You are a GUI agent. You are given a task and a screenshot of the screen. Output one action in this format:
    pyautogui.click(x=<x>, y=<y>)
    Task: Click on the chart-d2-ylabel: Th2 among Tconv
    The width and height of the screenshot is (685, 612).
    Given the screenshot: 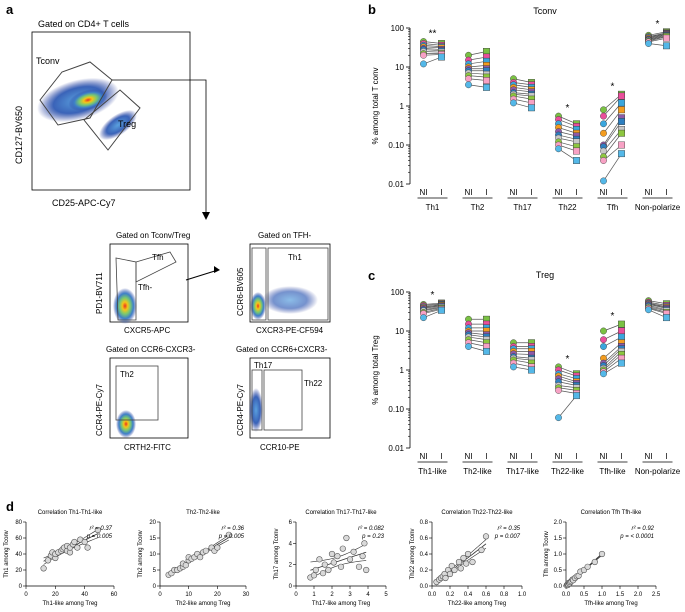 What is the action you would take?
    pyautogui.click(x=141, y=554)
    